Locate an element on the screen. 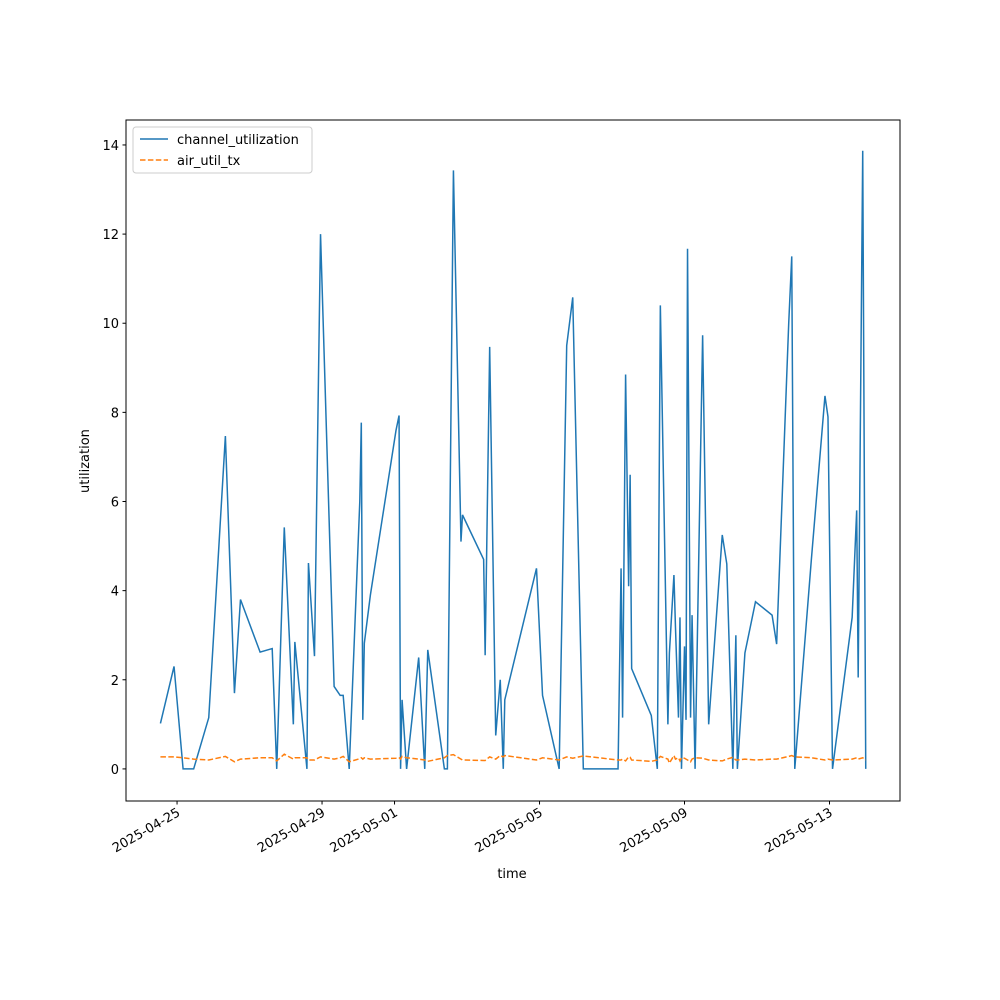  y-tick-label: 2 is located at coordinates (115, 681).